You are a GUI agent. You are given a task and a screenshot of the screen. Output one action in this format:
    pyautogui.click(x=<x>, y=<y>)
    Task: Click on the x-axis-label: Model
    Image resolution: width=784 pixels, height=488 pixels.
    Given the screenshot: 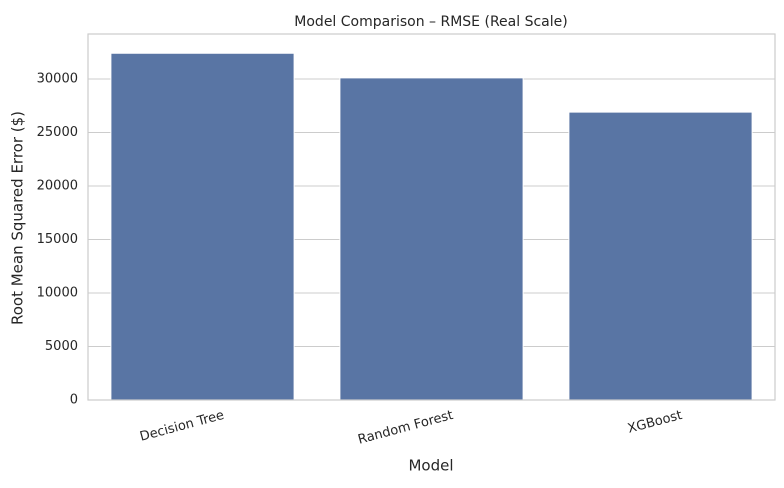 What is the action you would take?
    pyautogui.click(x=430, y=466)
    